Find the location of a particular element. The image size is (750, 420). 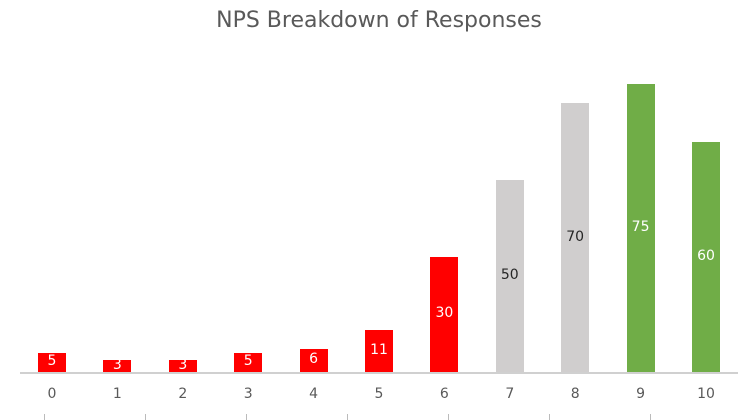

data-label: 11 is located at coordinates (379, 349).